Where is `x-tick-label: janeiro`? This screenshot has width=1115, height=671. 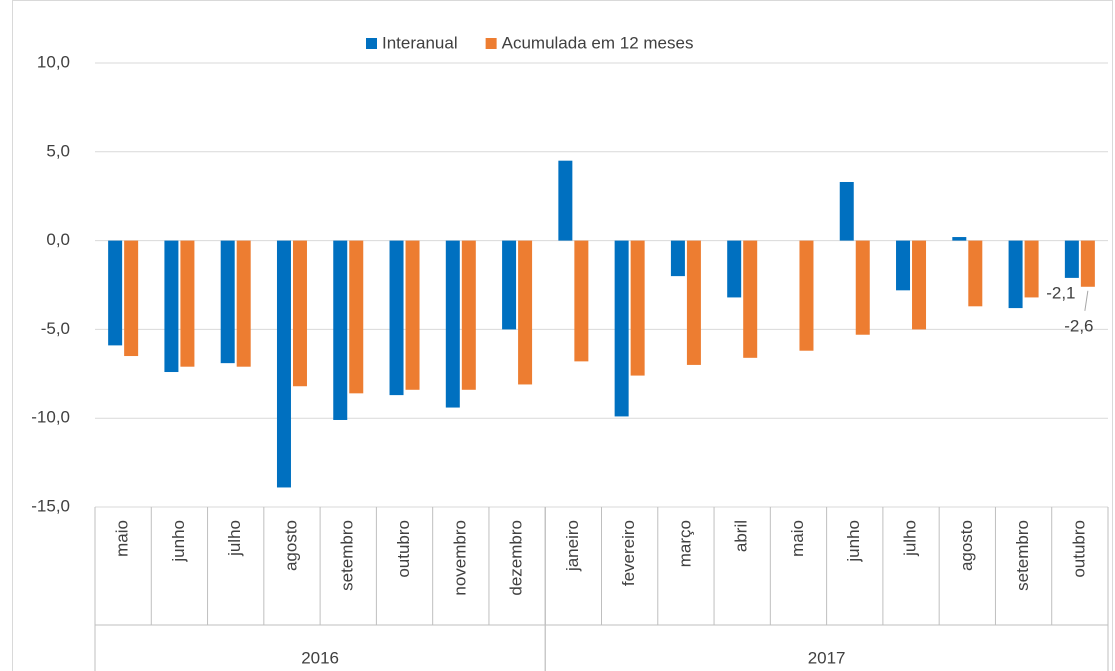 x-tick-label: janeiro is located at coordinates (572, 546).